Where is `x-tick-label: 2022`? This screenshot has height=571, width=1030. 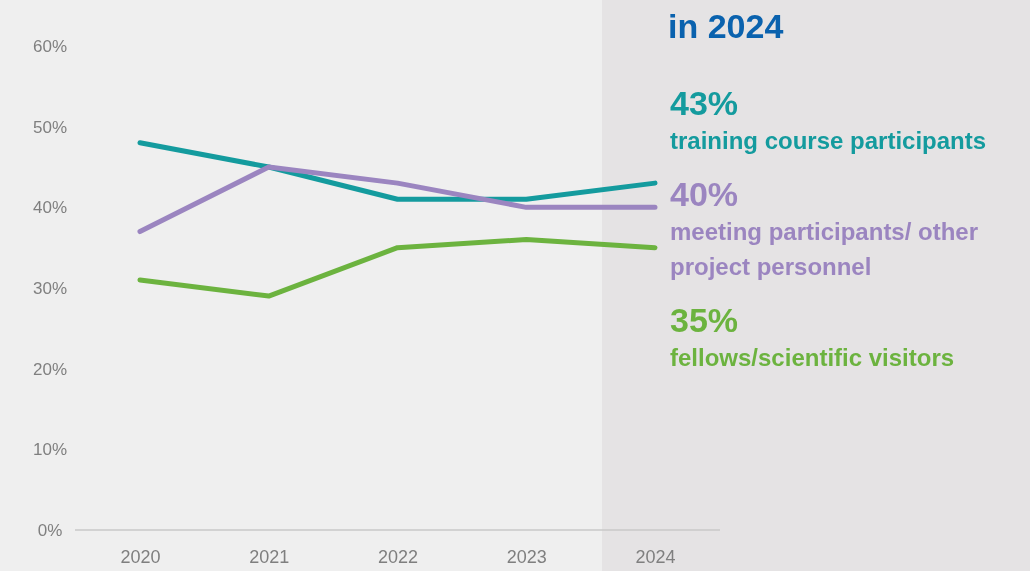
x-tick-label: 2022 is located at coordinates (398, 556).